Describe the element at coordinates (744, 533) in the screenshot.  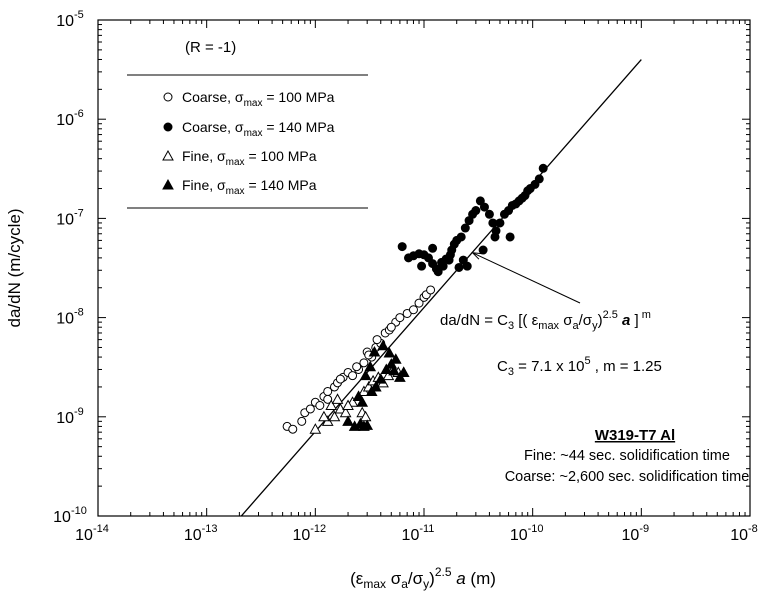
I see `x-tick-label: 10⁻⁸` at that location.